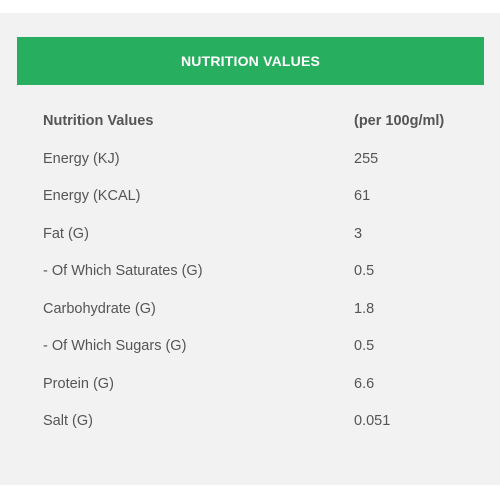  Describe the element at coordinates (123, 271) in the screenshot. I see `nutrient-name: - Of Which Saturates (G)` at that location.